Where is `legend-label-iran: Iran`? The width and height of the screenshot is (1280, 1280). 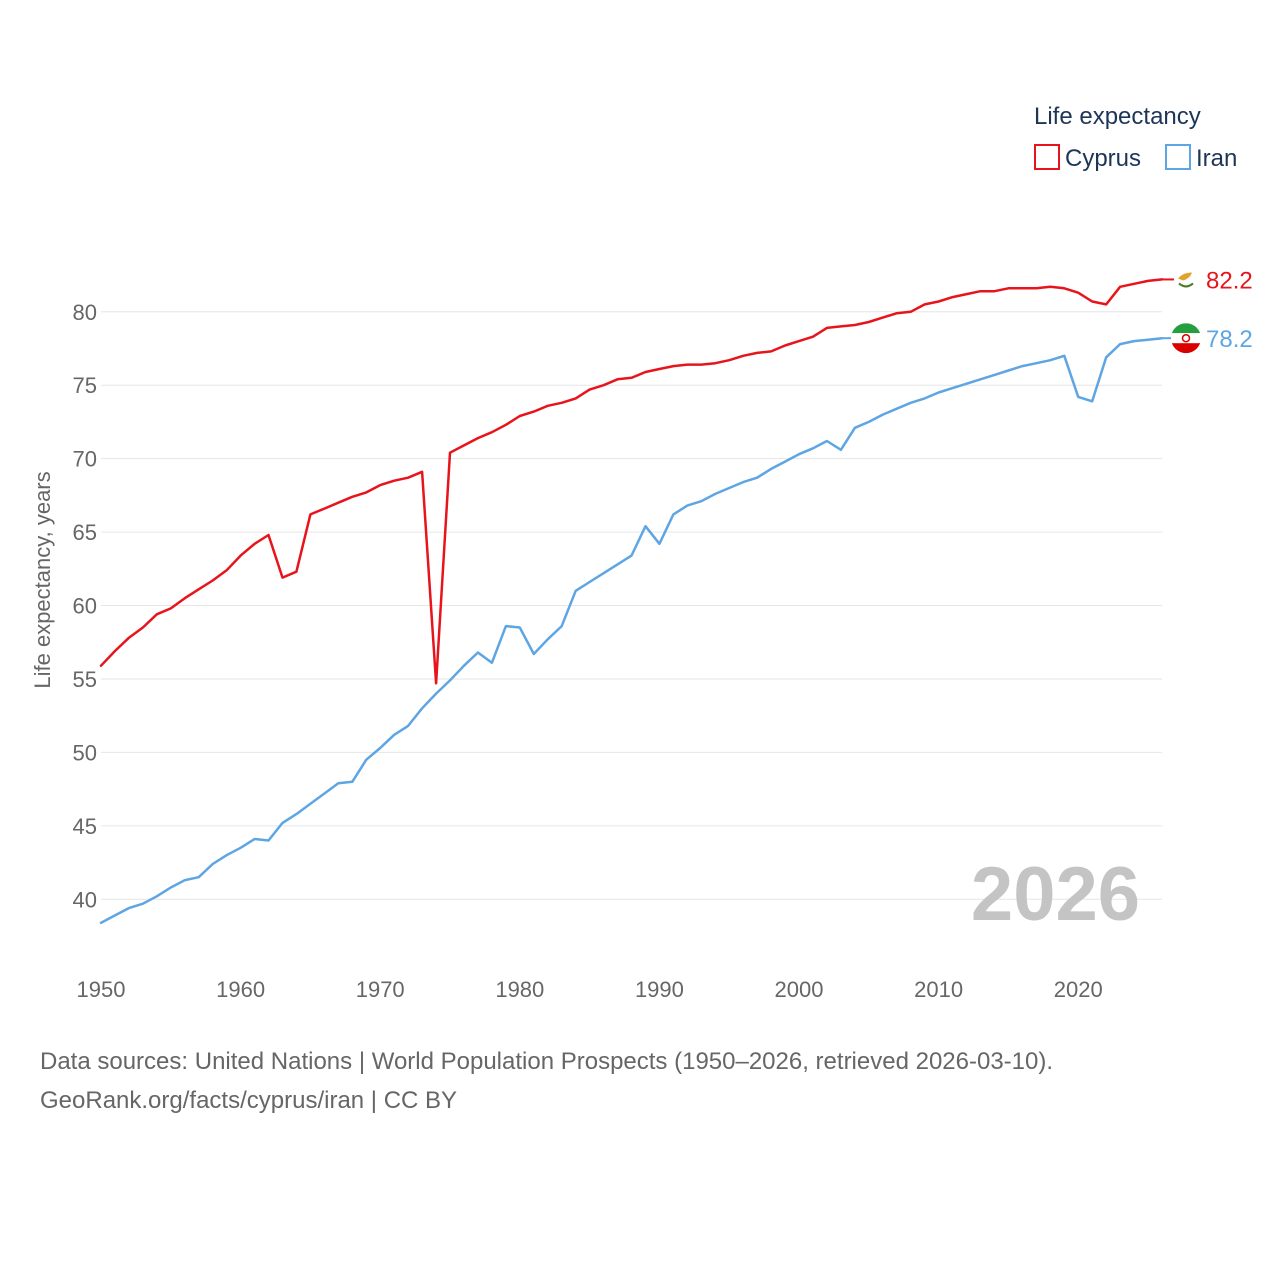
legend-label-iran: Iran is located at coordinates (1216, 158).